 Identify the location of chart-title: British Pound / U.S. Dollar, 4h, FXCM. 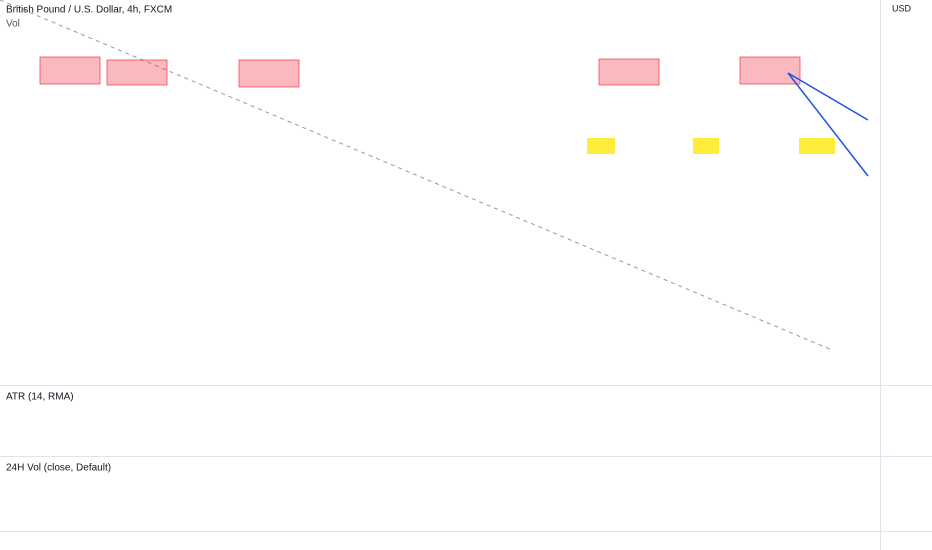
(89, 10).